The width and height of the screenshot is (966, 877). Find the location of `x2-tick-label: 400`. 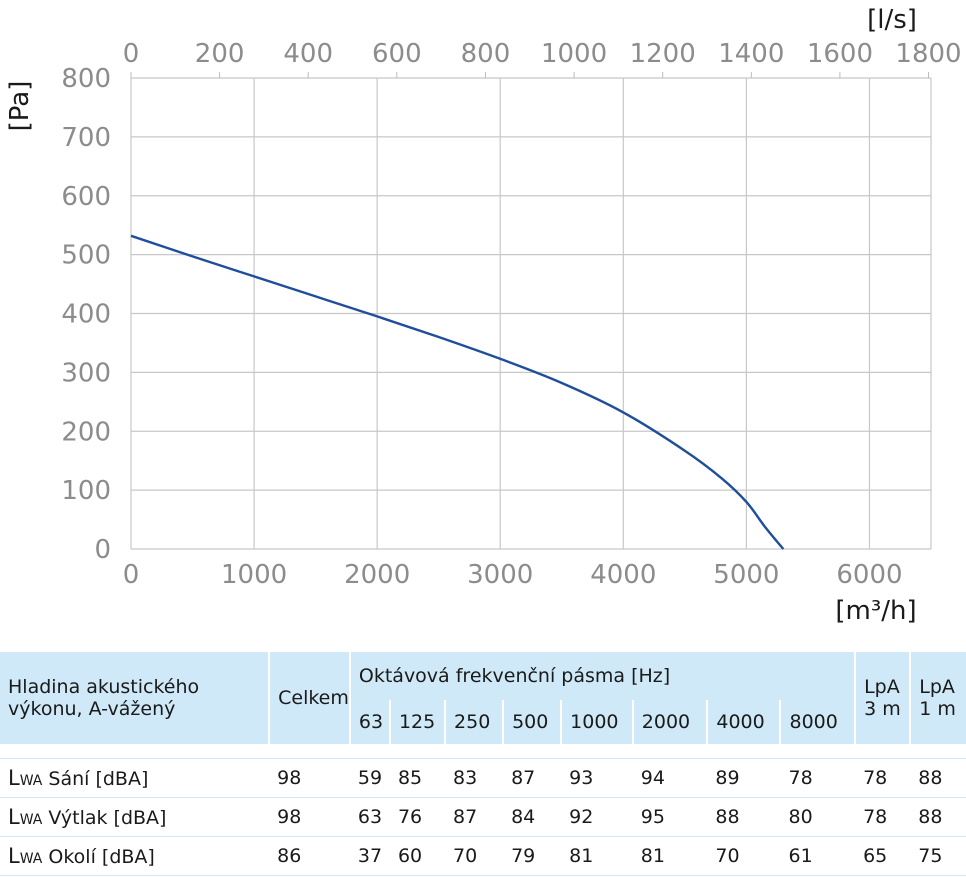

x2-tick-label: 400 is located at coordinates (308, 54).